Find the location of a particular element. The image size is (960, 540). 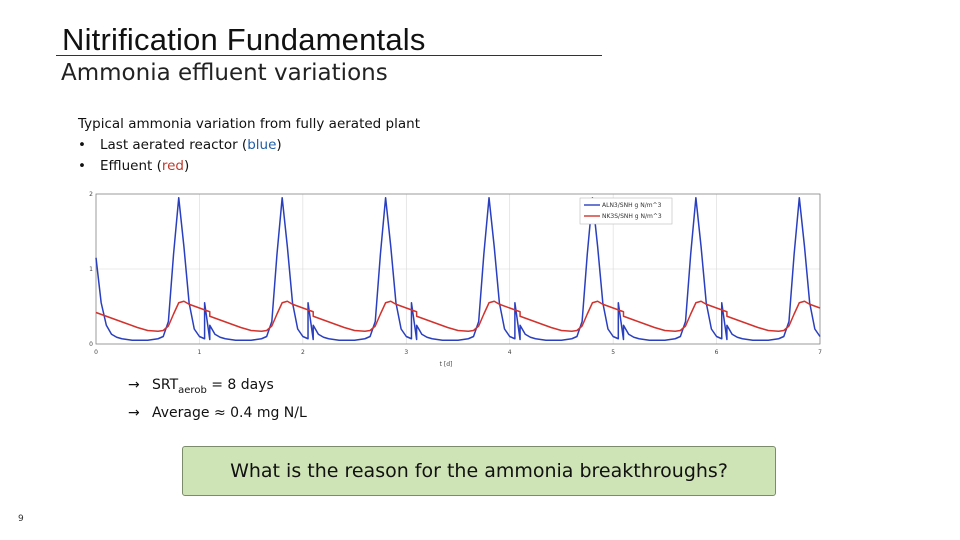

note-srt: → SRTaerob = 8 days is located at coordinates (217, 388).